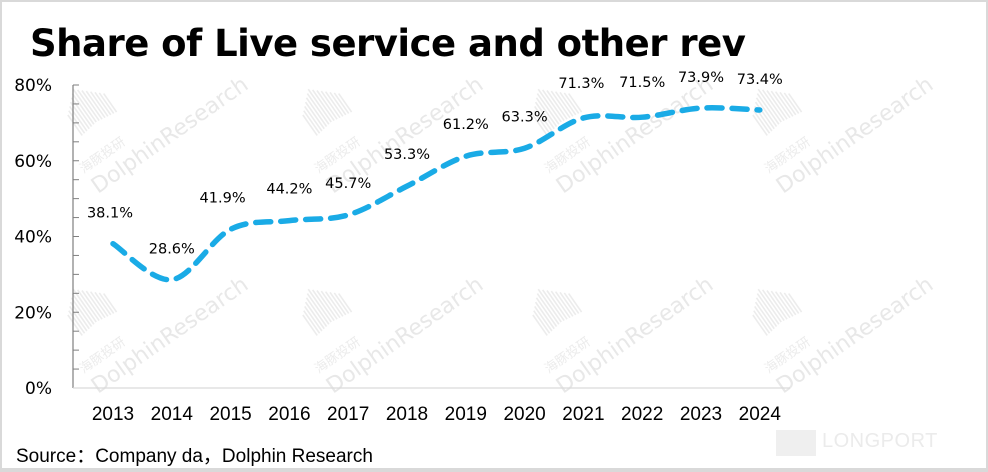 The image size is (988, 472). Describe the element at coordinates (172, 414) in the screenshot. I see `x-tick-label: 2014` at that location.